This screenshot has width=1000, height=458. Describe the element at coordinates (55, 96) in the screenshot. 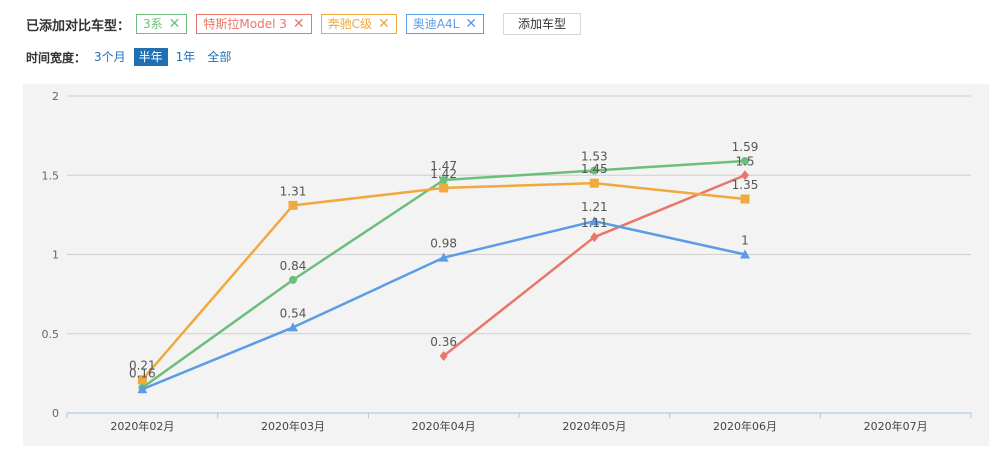

I see `y-tick-label: 2` at that location.